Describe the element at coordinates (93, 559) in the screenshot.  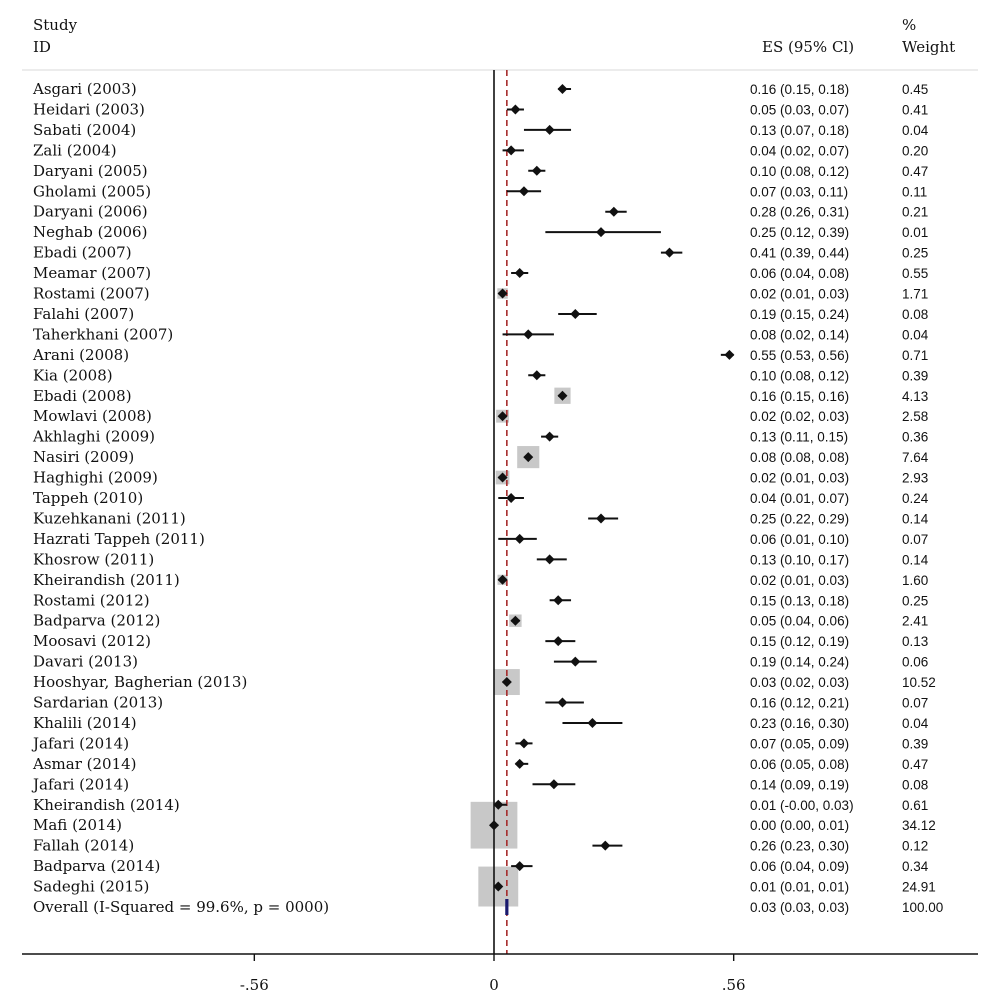
I see `study-label: Khosrow (2011)` at that location.